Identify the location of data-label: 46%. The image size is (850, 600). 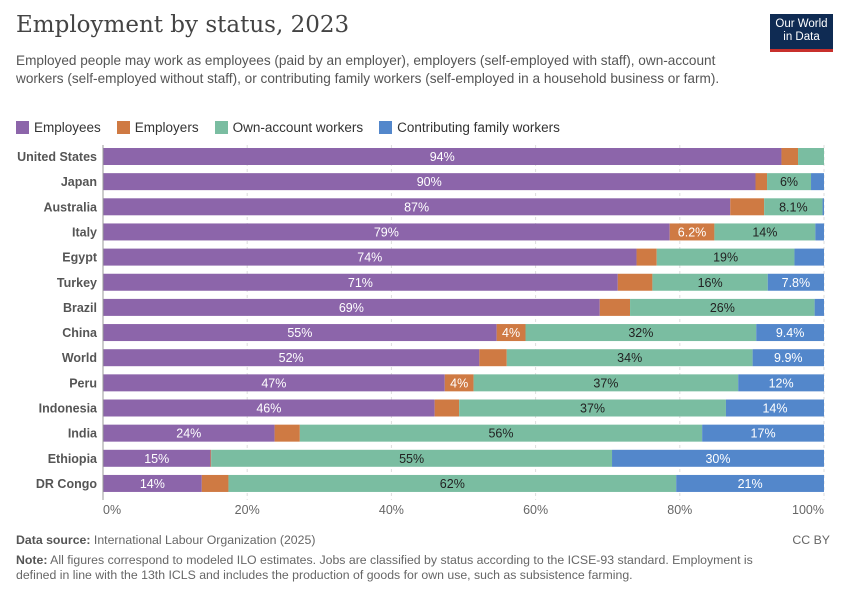
(268, 409).